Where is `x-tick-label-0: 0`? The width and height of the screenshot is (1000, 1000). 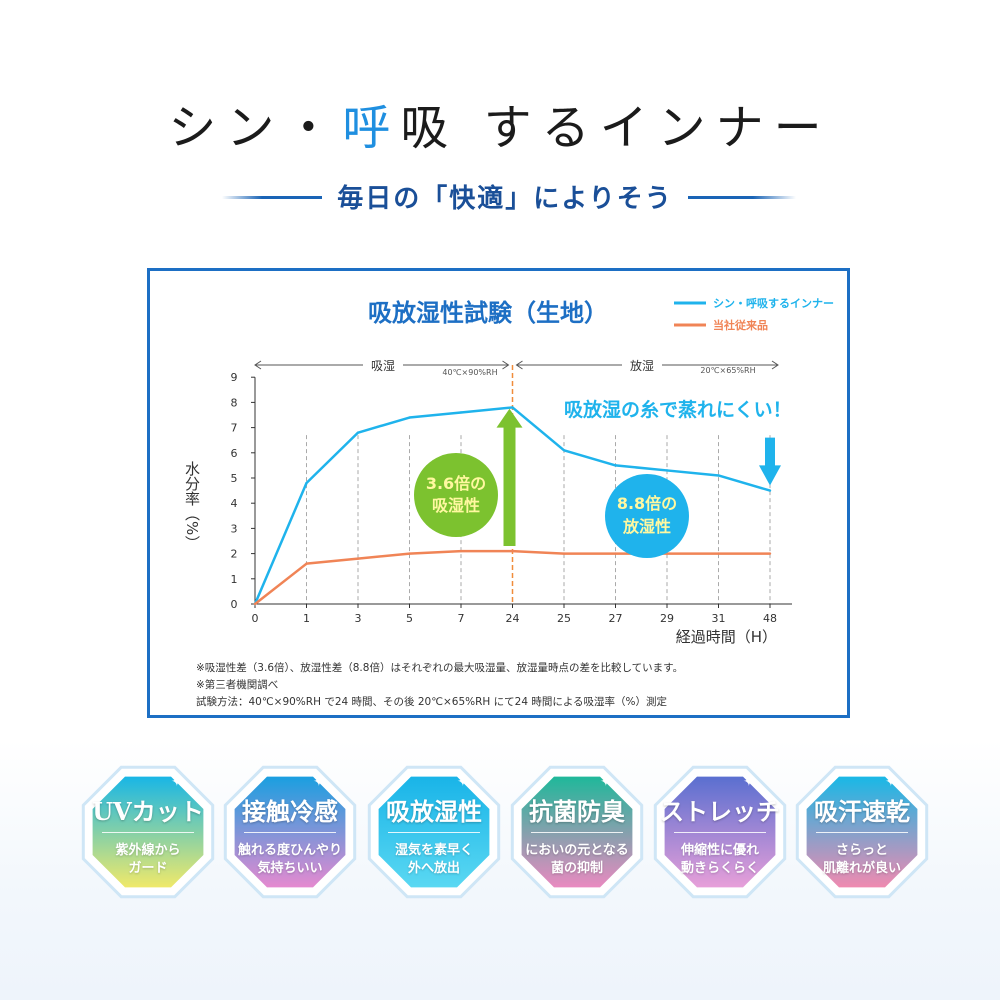
x-tick-label-0: 0 is located at coordinates (255, 618).